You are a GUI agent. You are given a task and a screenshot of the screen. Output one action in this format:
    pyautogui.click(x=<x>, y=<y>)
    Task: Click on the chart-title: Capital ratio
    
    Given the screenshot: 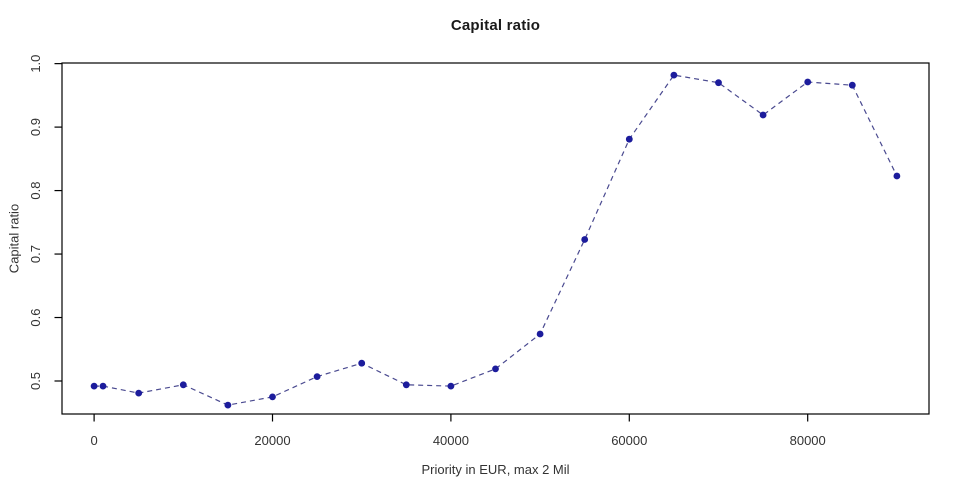 What is the action you would take?
    pyautogui.click(x=495, y=25)
    